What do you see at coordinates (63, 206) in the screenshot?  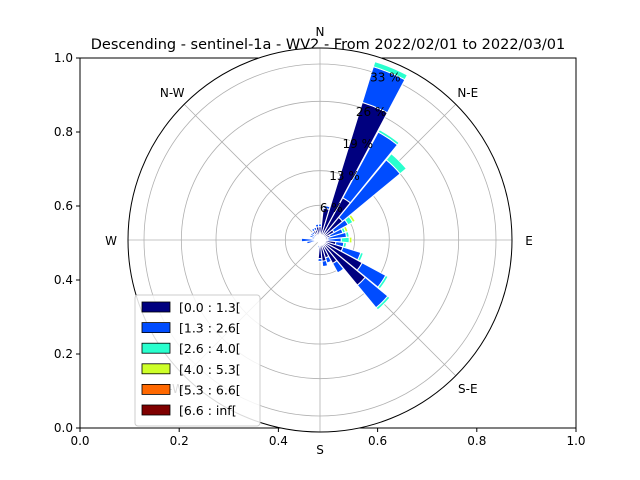 I see `y-tick-label: 0.6` at bounding box center [63, 206].